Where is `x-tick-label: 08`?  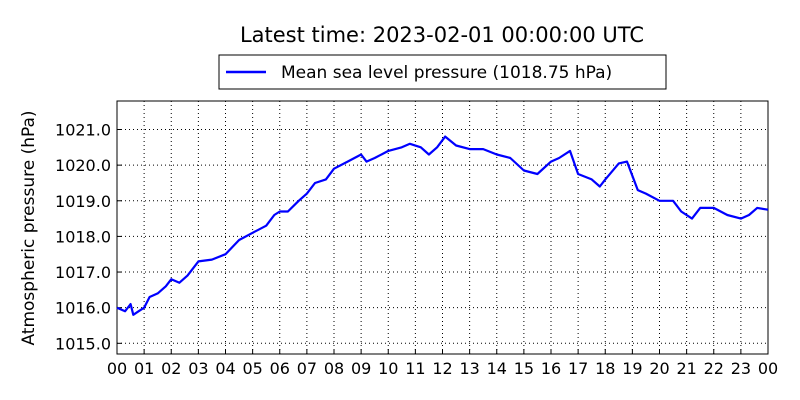
x-tick-label: 08 is located at coordinates (334, 368).